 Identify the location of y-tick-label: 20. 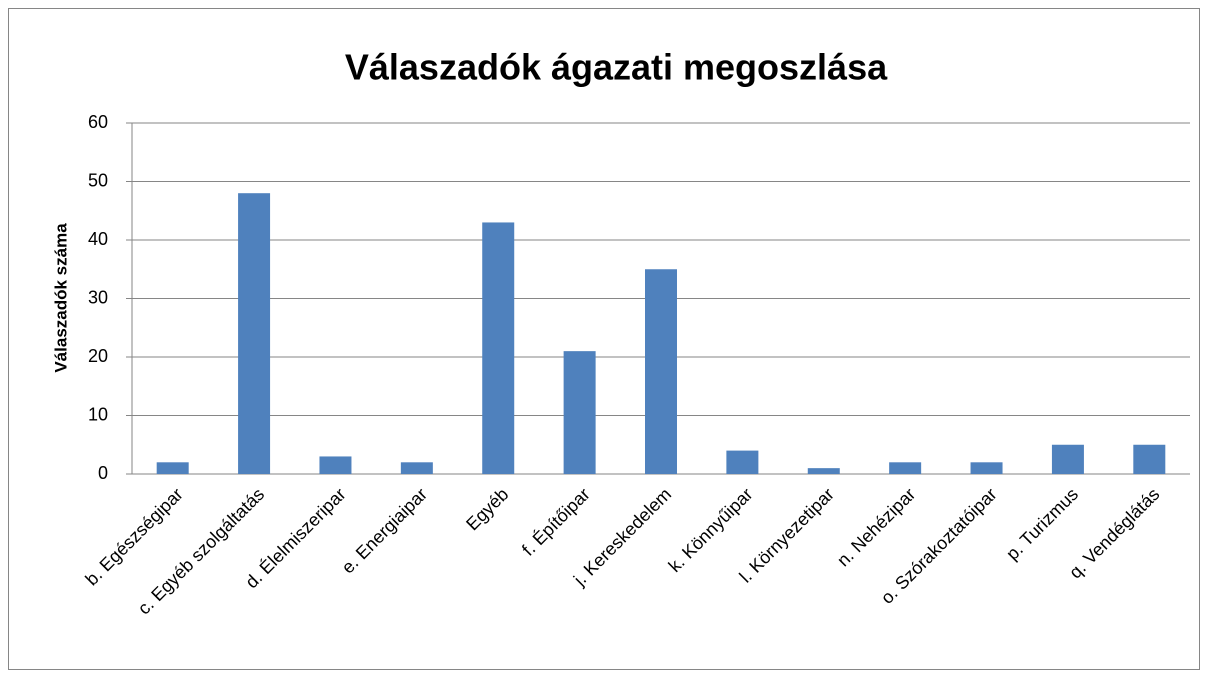
(98, 356).